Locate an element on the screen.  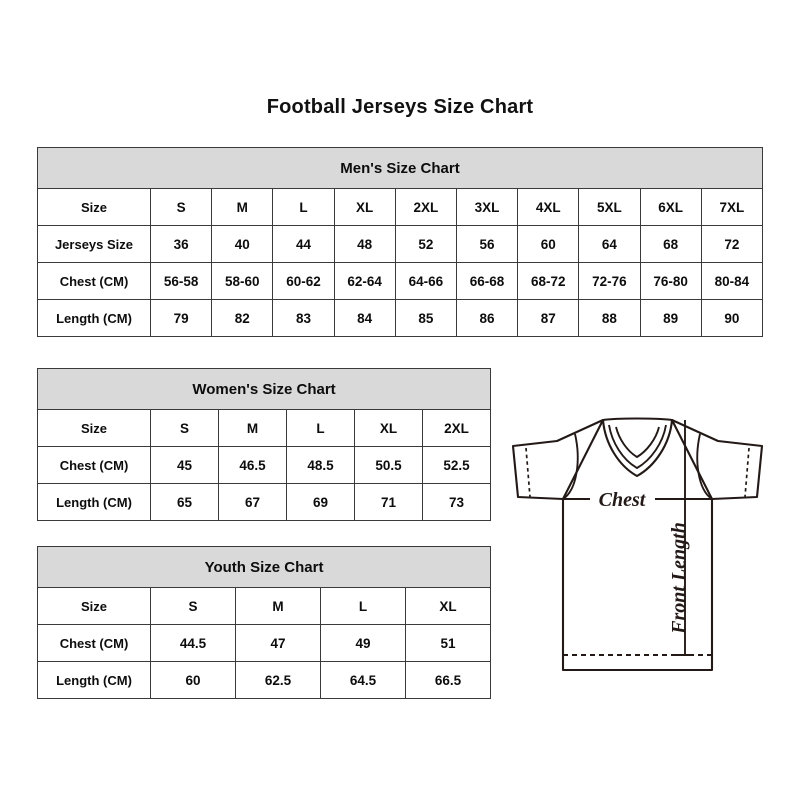
table-row: Length (CM) 65 67 69 71 73 is located at coordinates (264, 502).